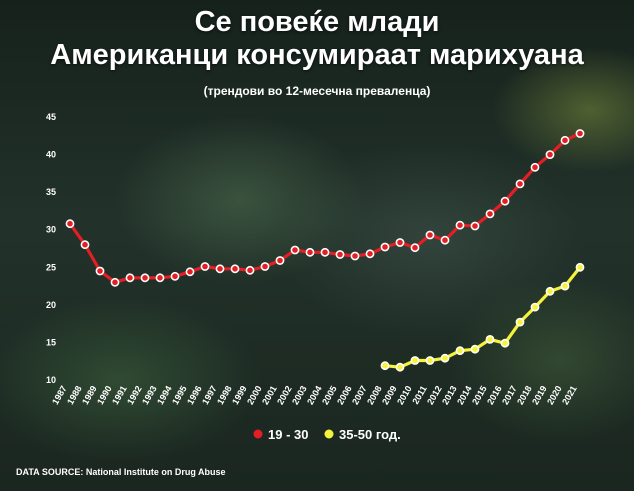  Describe the element at coordinates (149, 395) in the screenshot. I see `x-tick-label: 1993` at that location.